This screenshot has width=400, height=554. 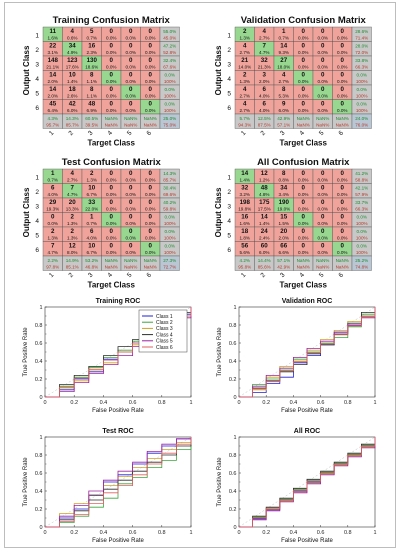 What do you see at coordinates (264, 118) in the screenshot?
I see `confusion-cell-count: 12.5%` at bounding box center [264, 118].